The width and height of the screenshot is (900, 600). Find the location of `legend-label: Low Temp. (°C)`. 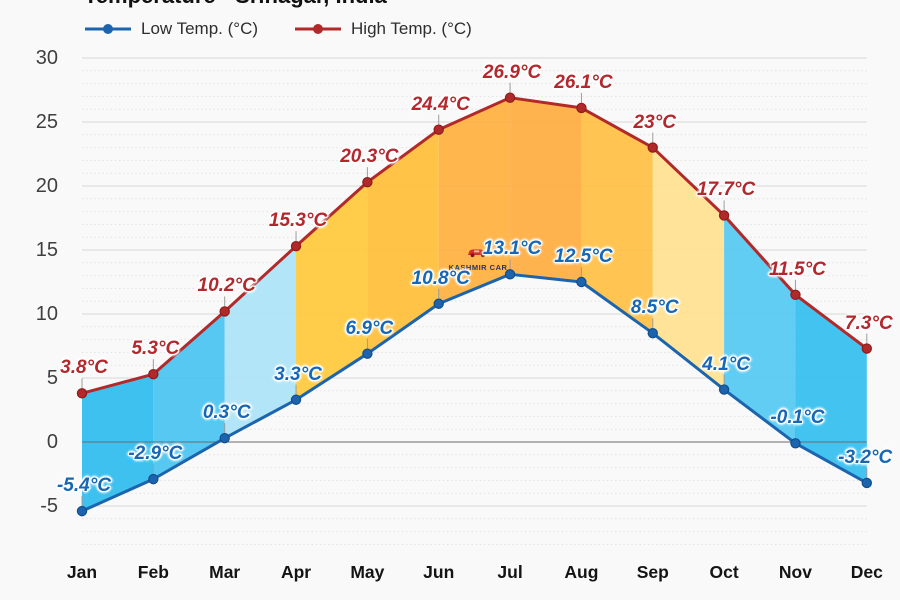

legend-label: Low Temp. (°C) is located at coordinates (200, 28).